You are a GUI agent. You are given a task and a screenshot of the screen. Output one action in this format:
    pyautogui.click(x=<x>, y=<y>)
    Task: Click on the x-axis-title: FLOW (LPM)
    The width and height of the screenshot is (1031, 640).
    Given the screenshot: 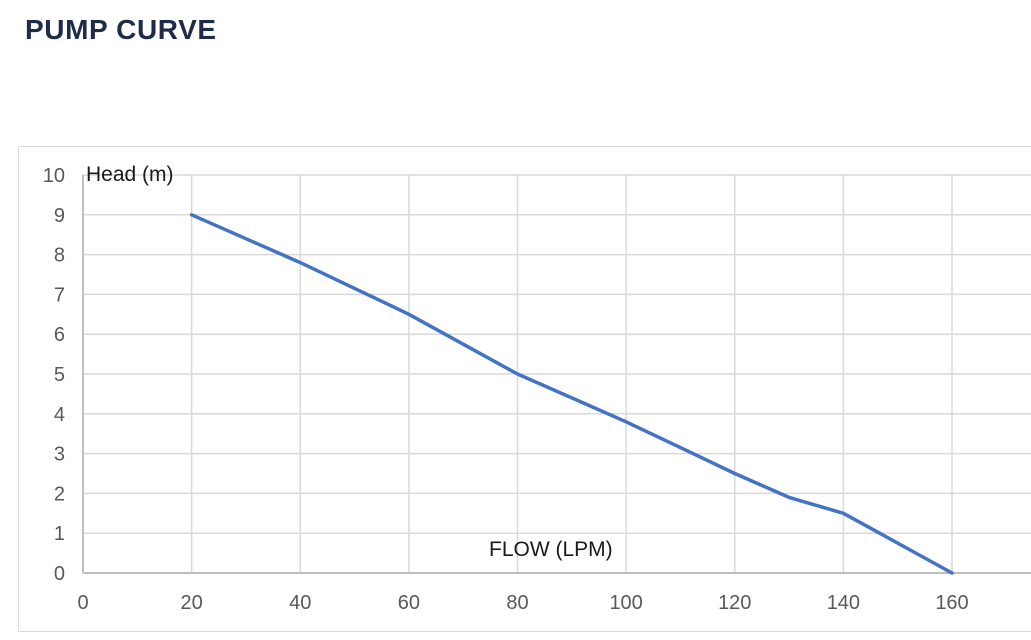 What is the action you would take?
    pyautogui.click(x=551, y=549)
    